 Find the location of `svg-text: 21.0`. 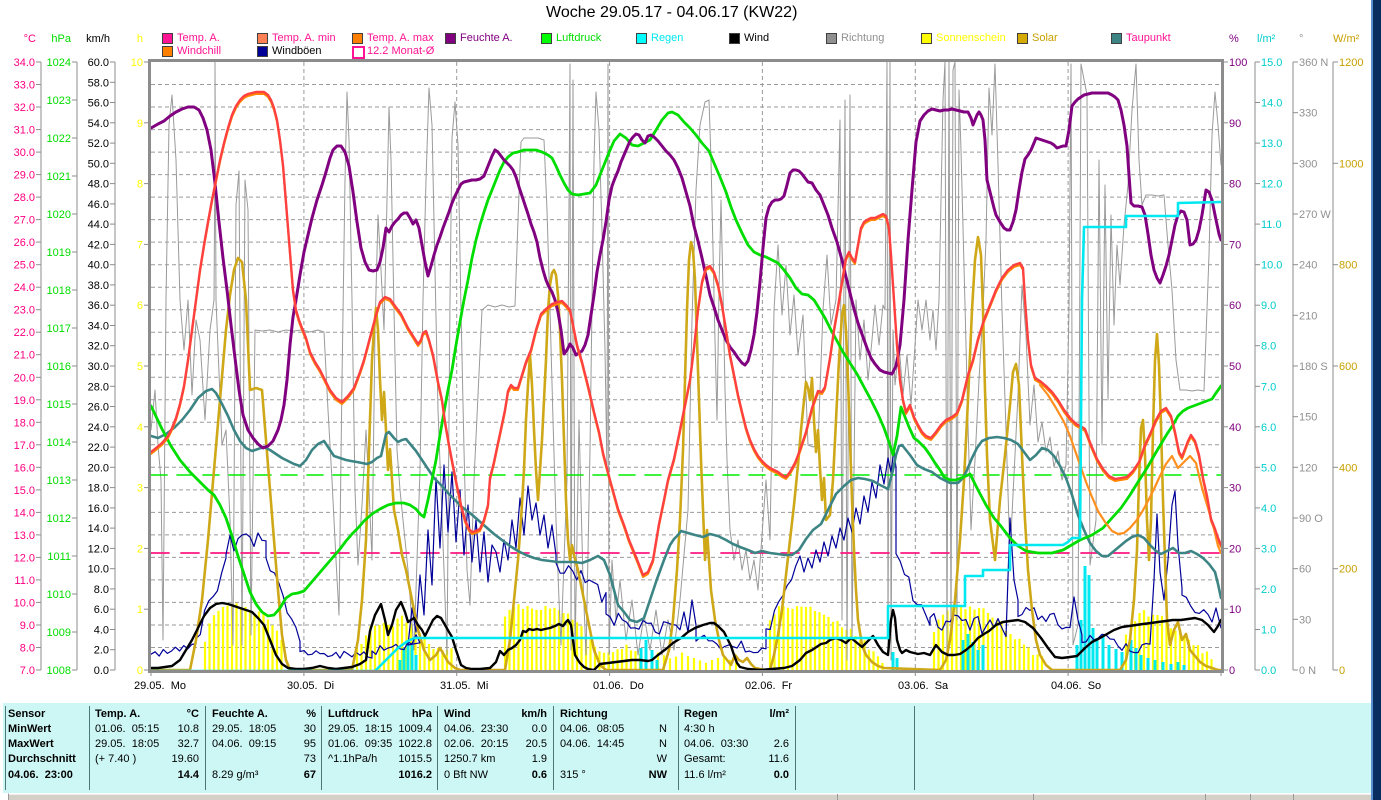

svg-text: 21.0 is located at coordinates (24, 356).